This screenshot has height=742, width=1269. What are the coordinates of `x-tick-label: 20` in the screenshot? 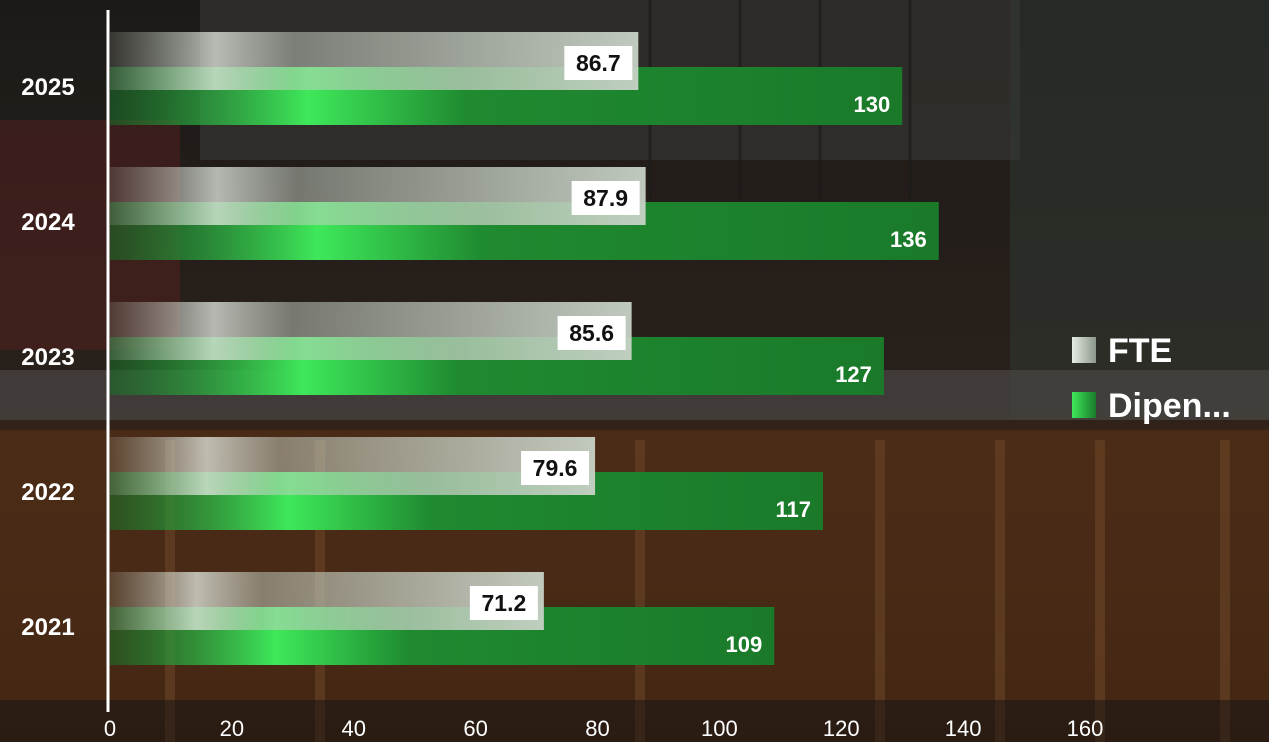 It's located at (232, 728).